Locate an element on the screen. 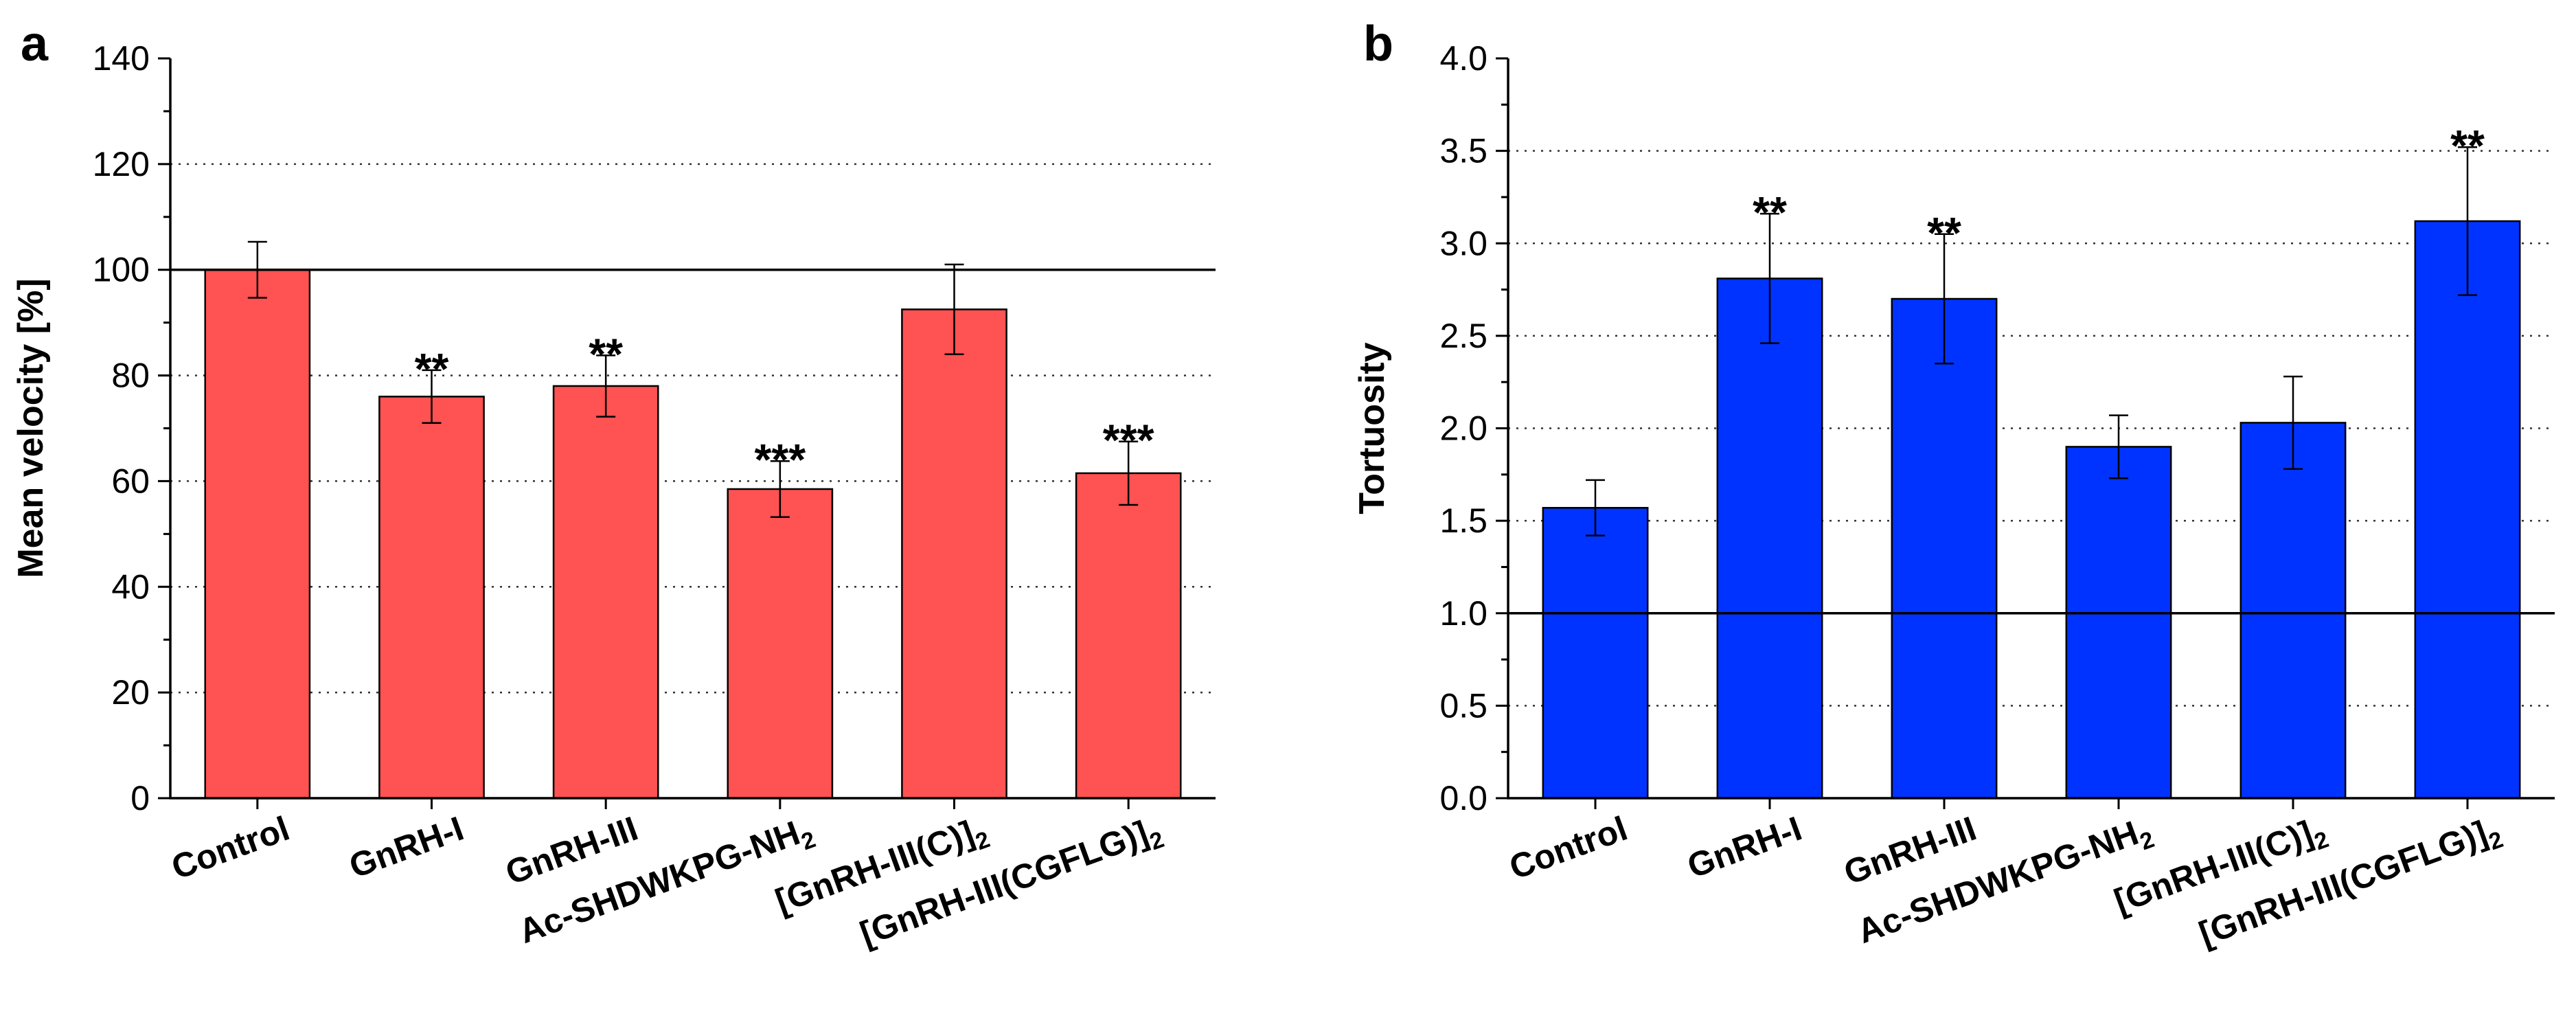 The image size is (2576, 1018). y-tick-label: 20 is located at coordinates (130, 692).